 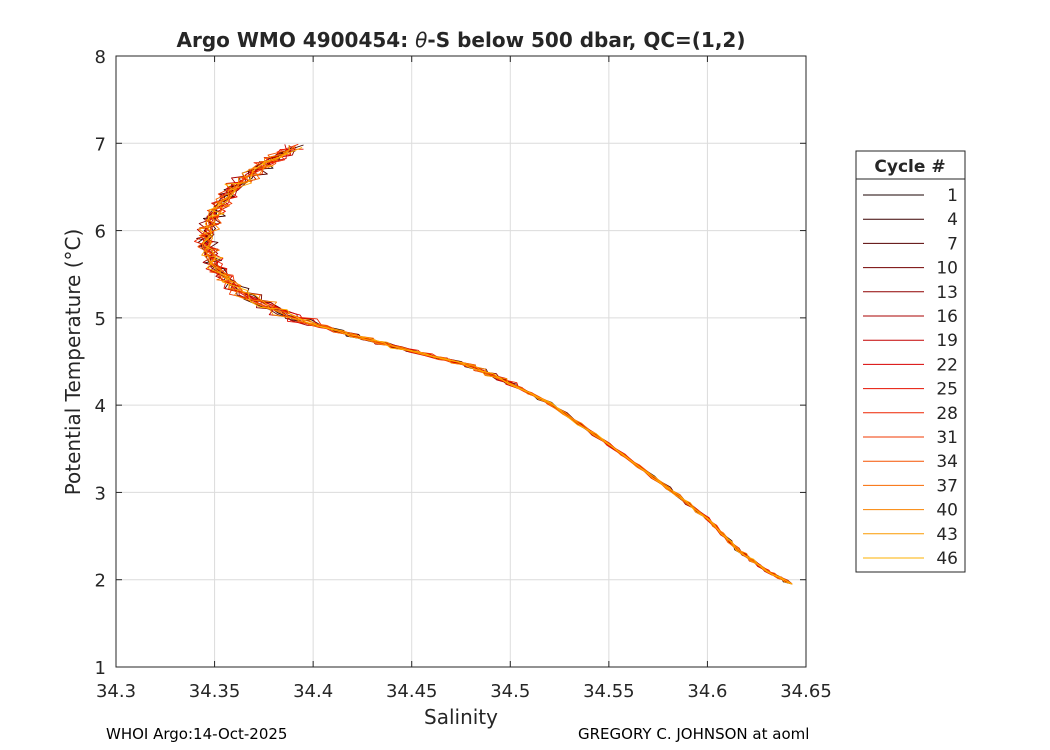 I want to click on x-tick-label: 34.3, so click(x=116, y=691).